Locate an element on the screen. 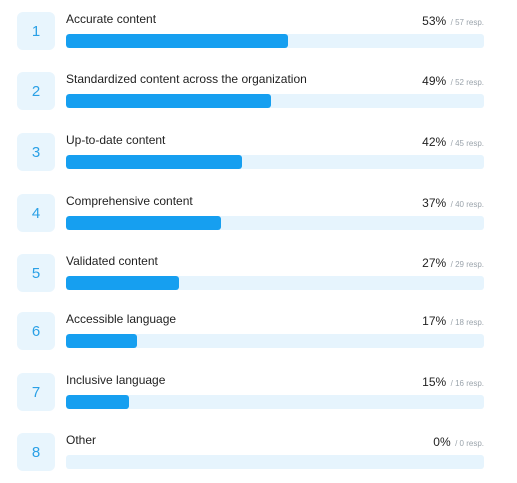 The image size is (517, 483). percent-value: 37% is located at coordinates (434, 203).